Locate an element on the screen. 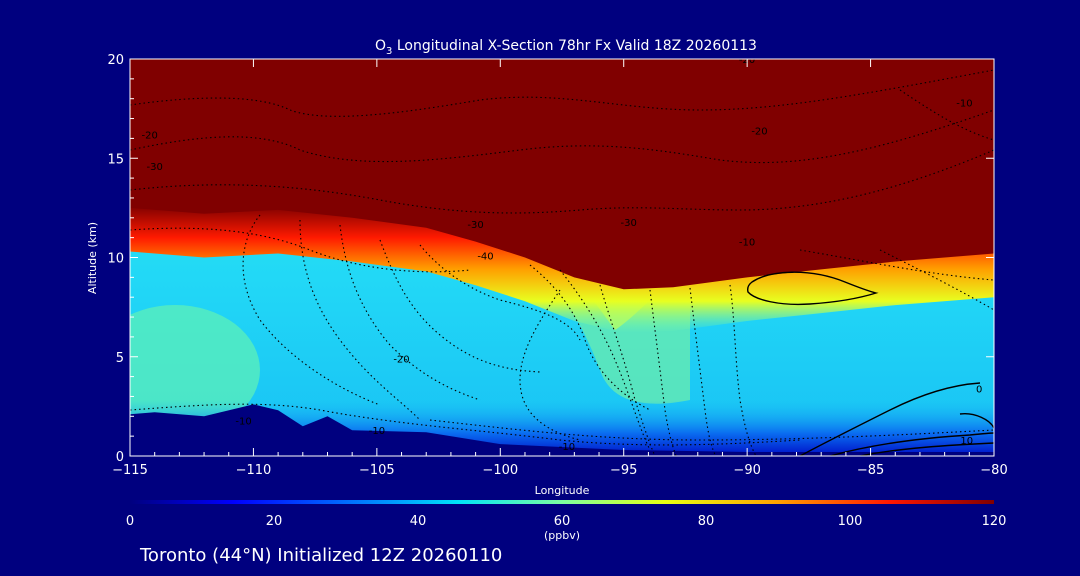 The image size is (1080, 576). colorbar-tick-label: 0 is located at coordinates (130, 521).